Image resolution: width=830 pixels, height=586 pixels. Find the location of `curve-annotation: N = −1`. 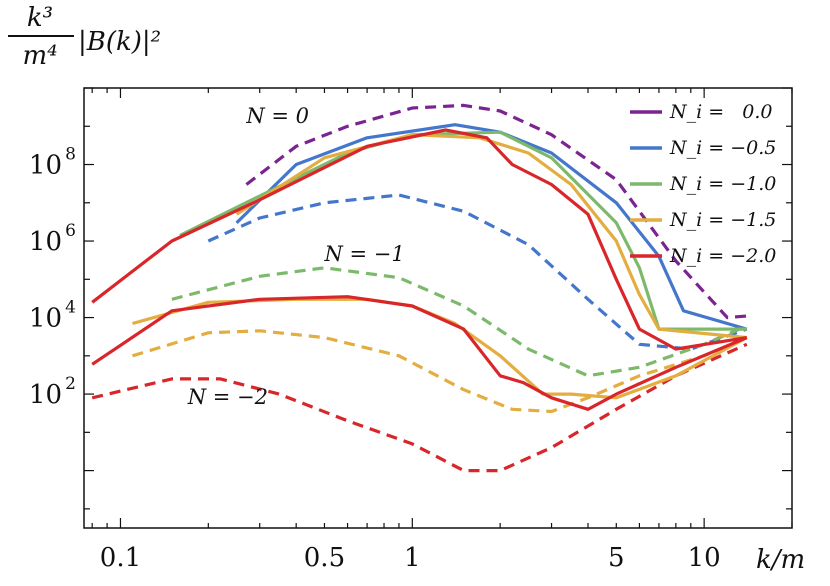

curve-annotation: N = −1 is located at coordinates (363, 254).